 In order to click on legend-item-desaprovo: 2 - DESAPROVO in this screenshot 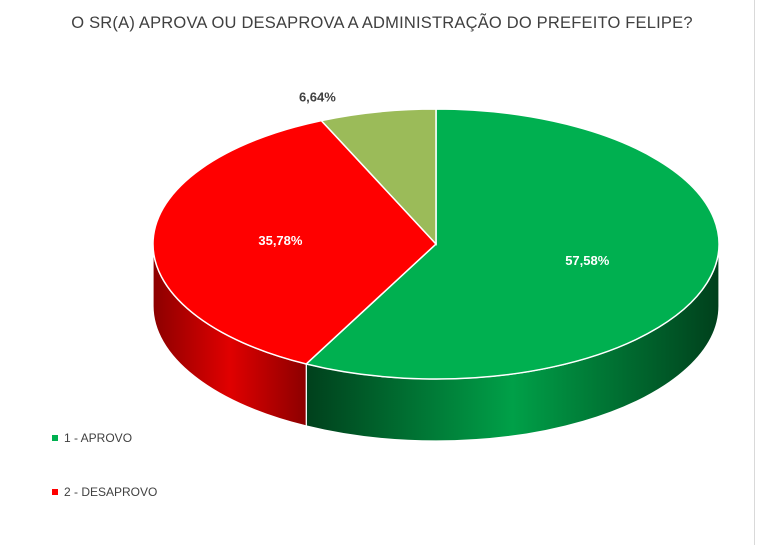, I will do `click(104, 492)`.